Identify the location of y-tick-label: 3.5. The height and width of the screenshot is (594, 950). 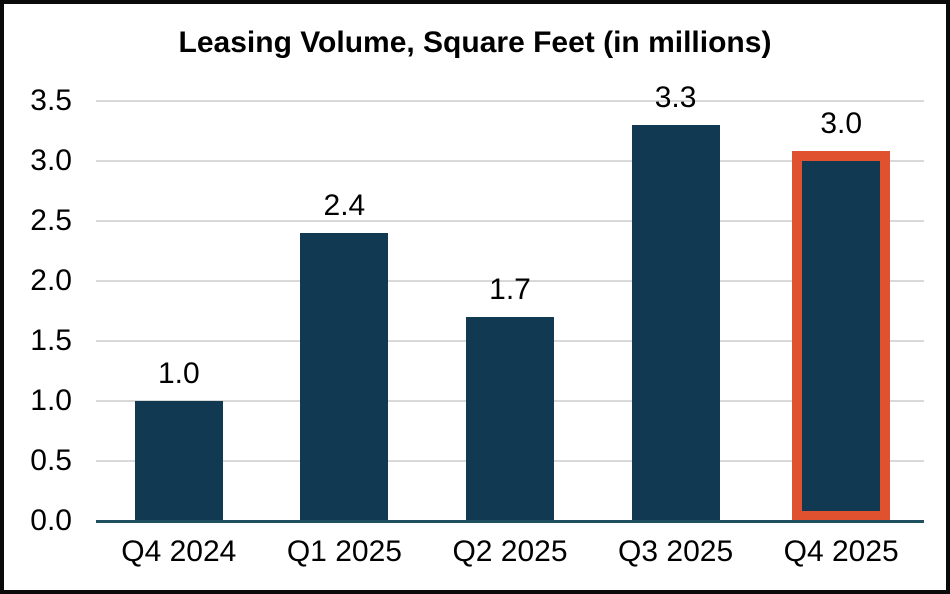
(51, 100).